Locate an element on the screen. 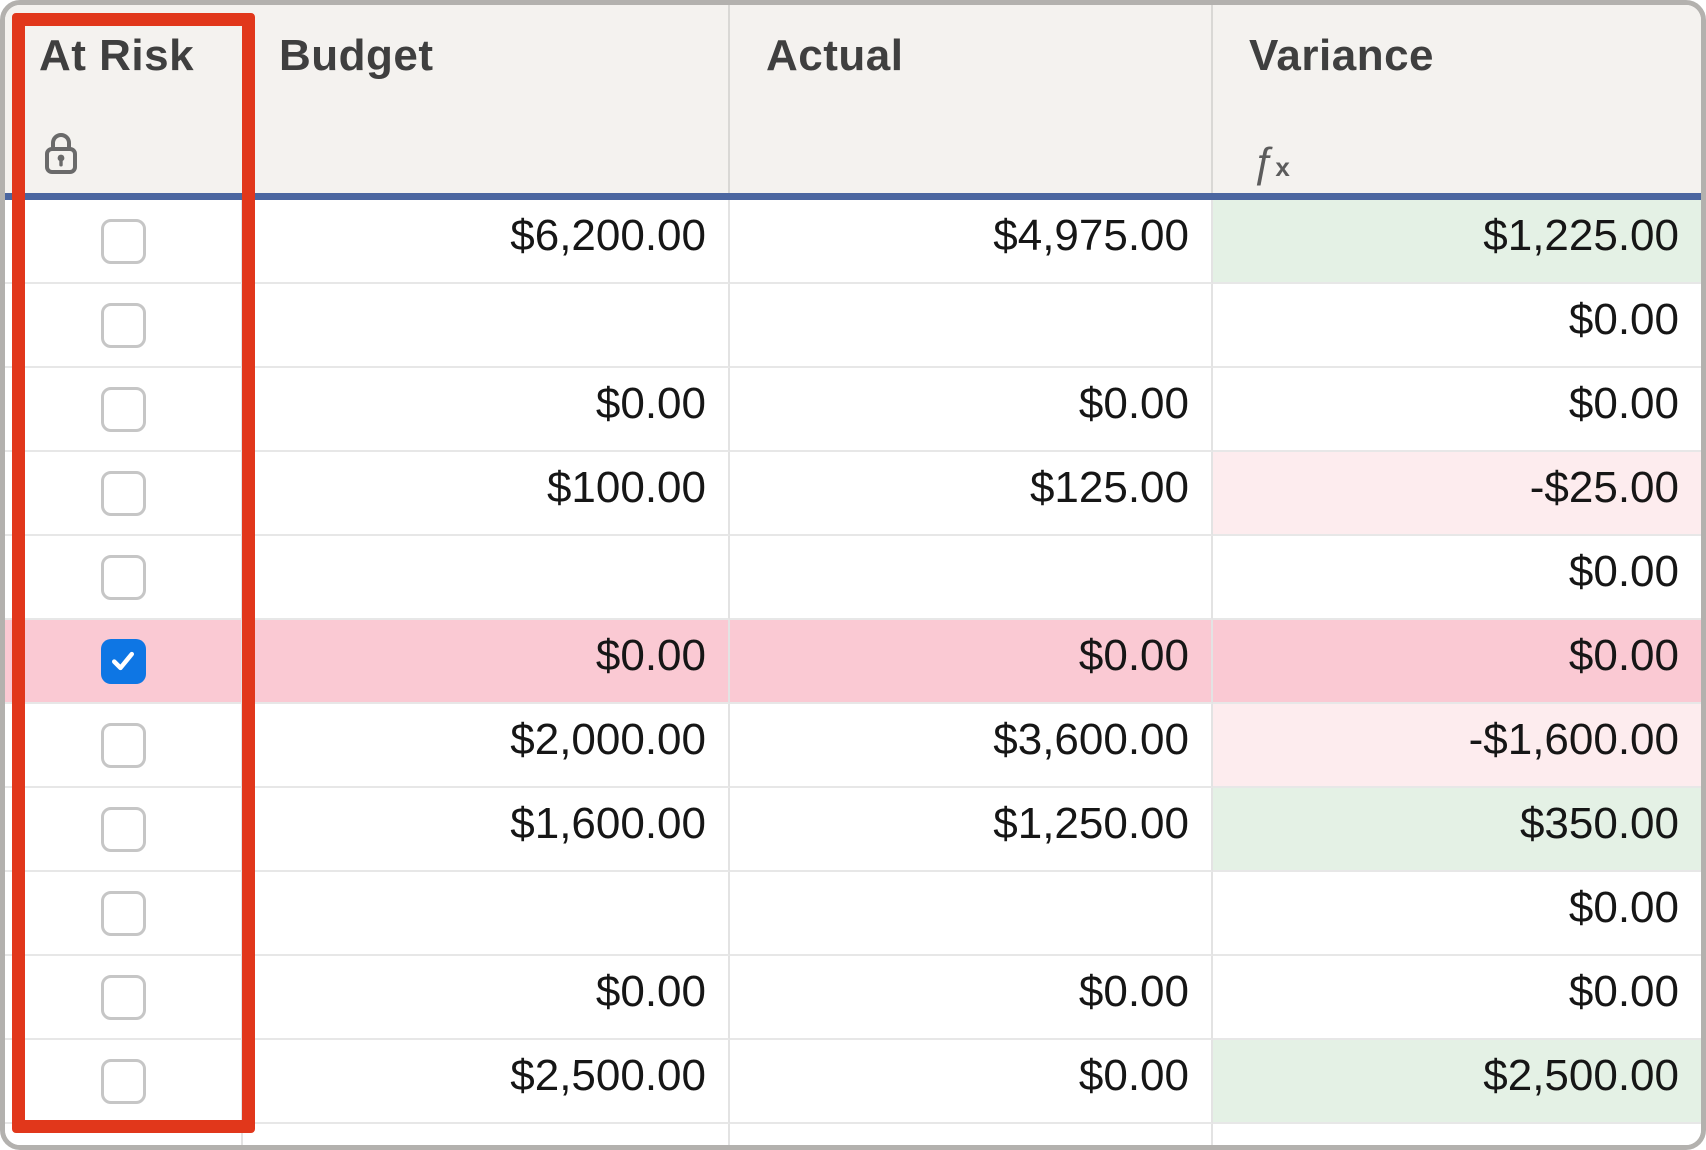 The height and width of the screenshot is (1150, 1706). table-row: $6,200.00 $4,975.00 $1,225.00 is located at coordinates (853, 242).